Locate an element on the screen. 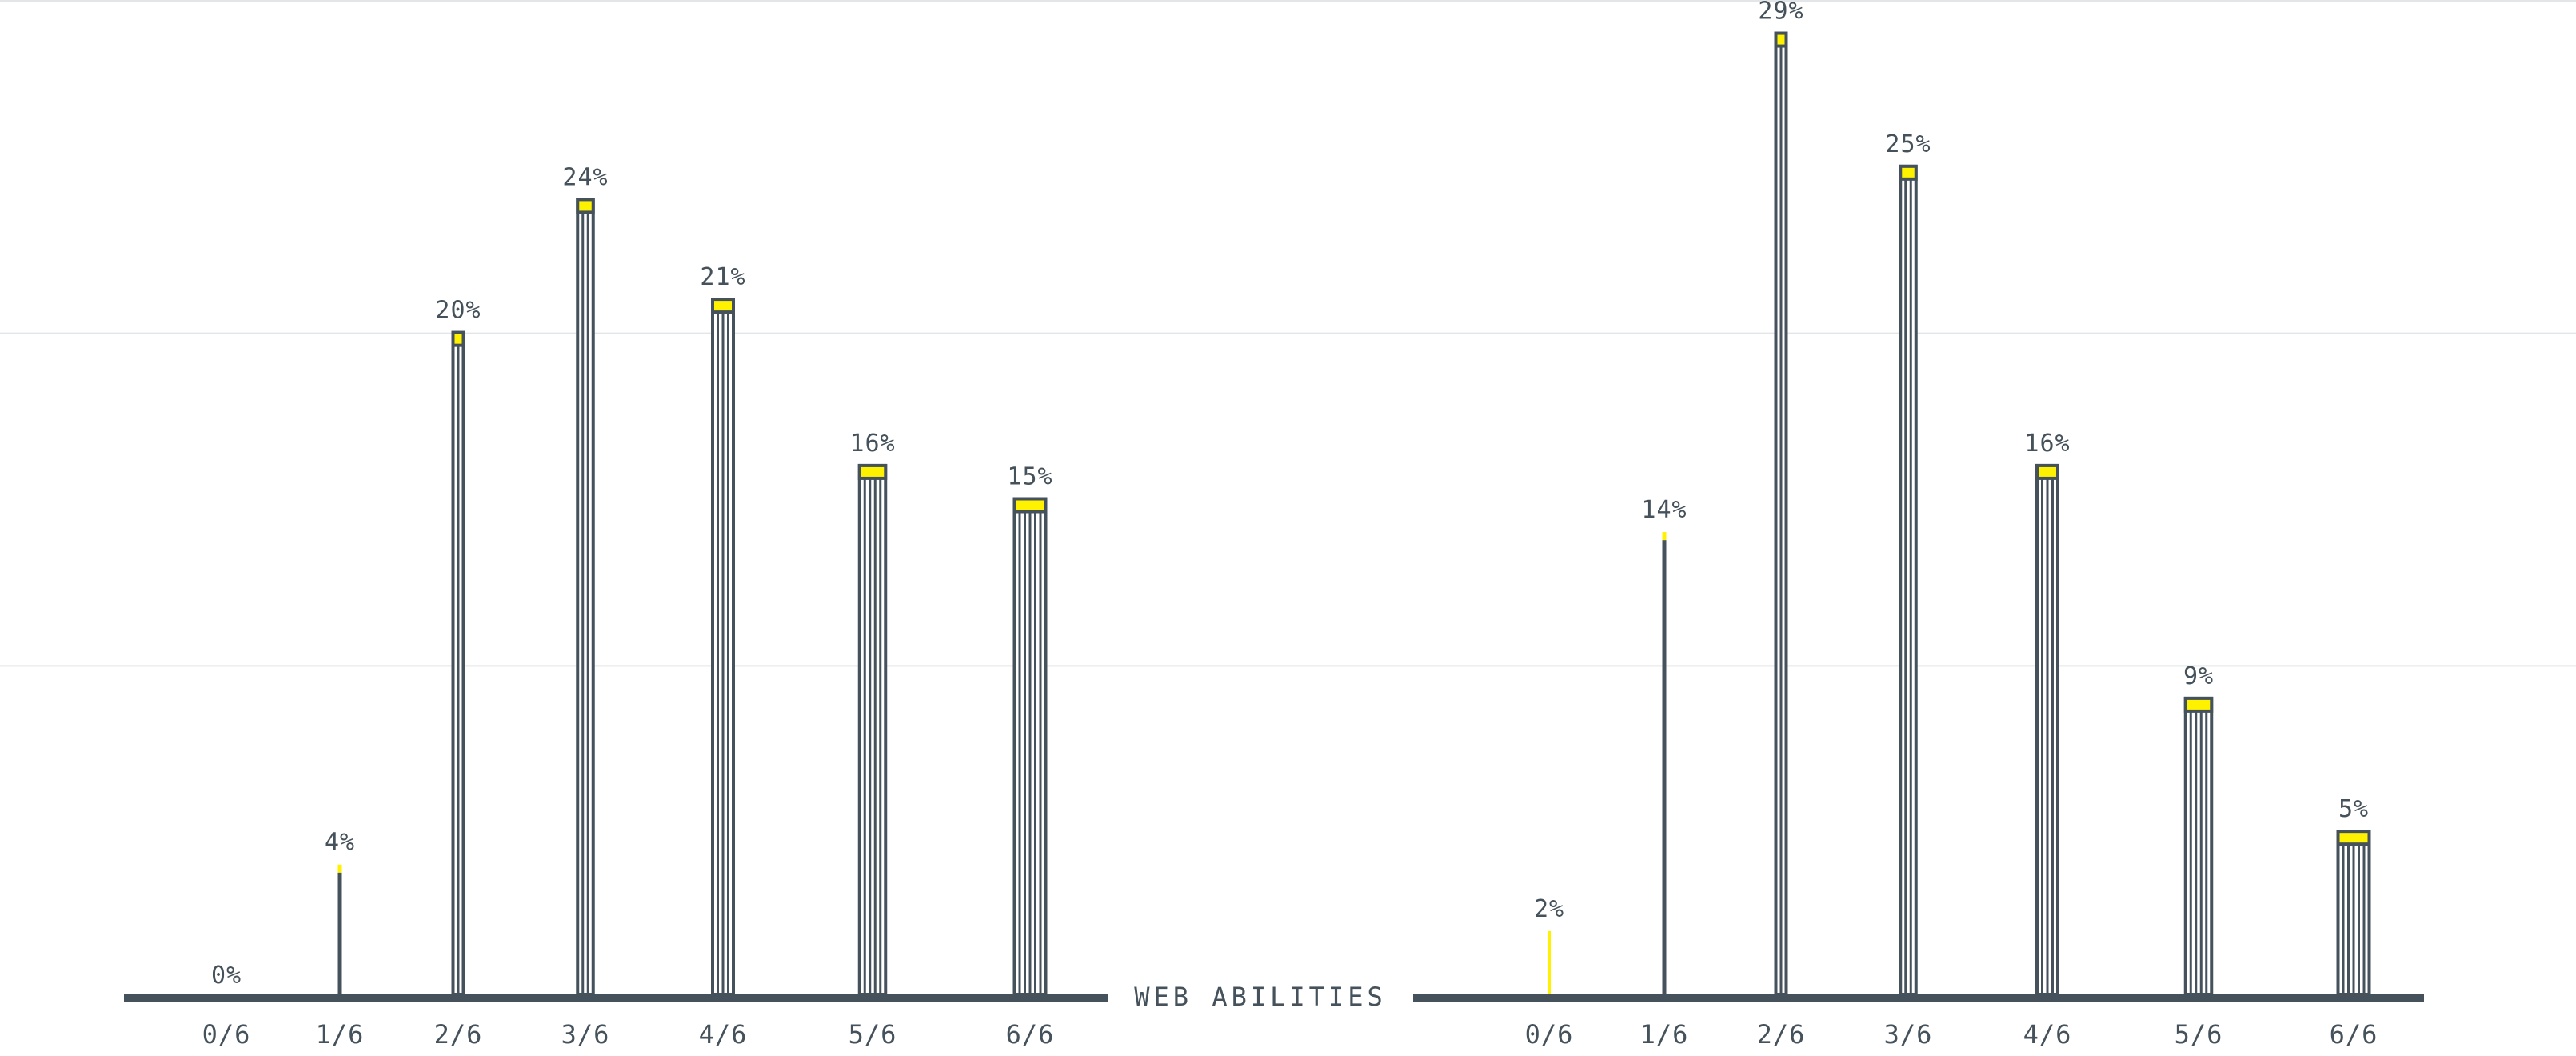  value-label: 20% is located at coordinates (458, 311).